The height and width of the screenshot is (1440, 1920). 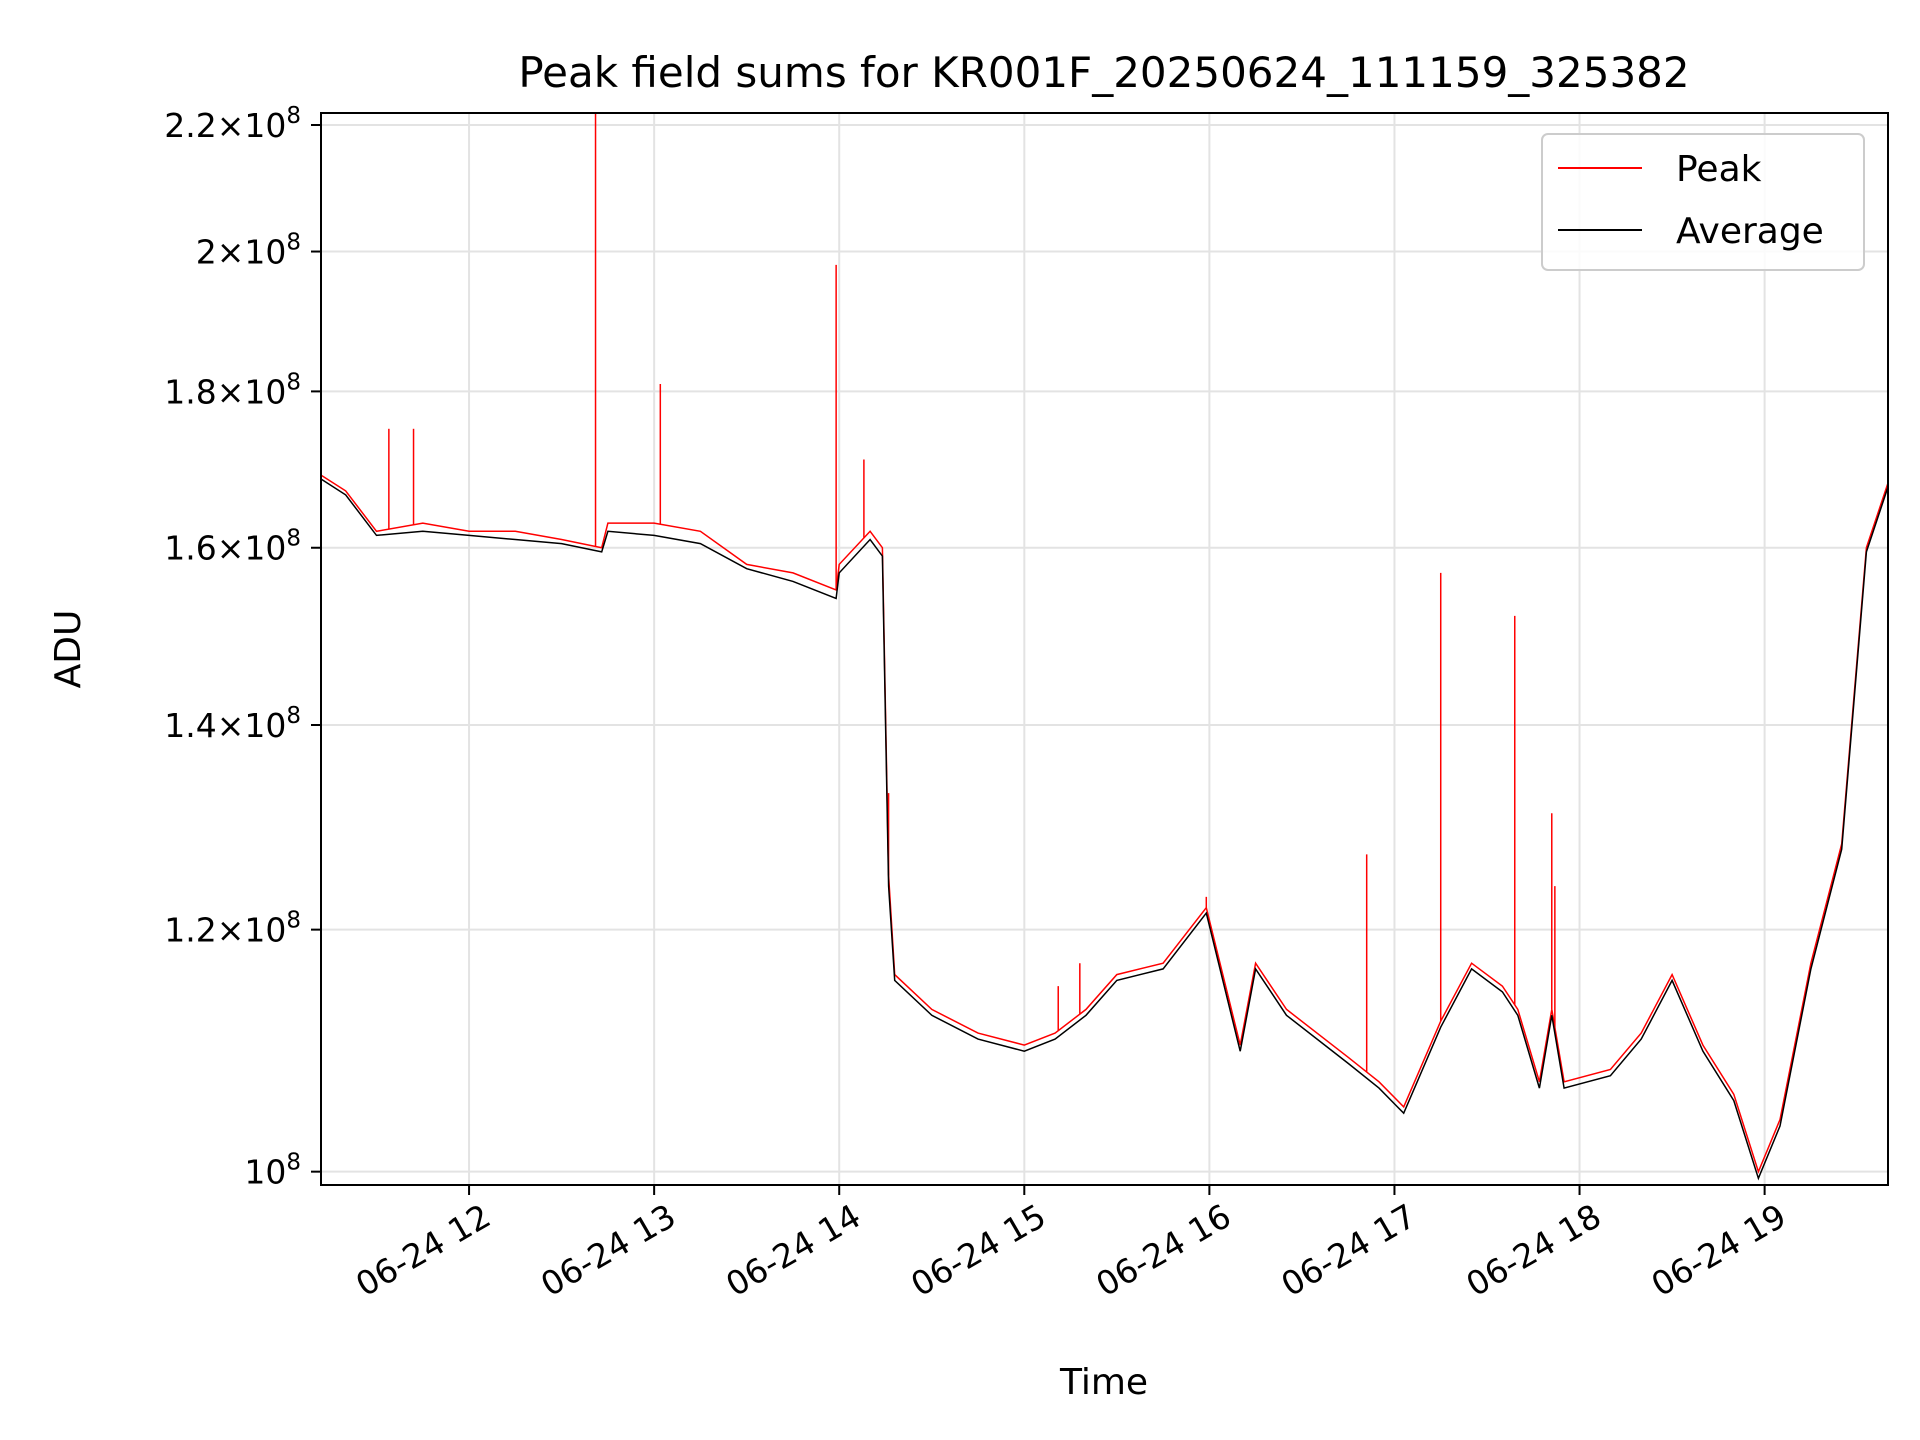 I want to click on legend-label-peak: Peak, so click(x=1719, y=169).